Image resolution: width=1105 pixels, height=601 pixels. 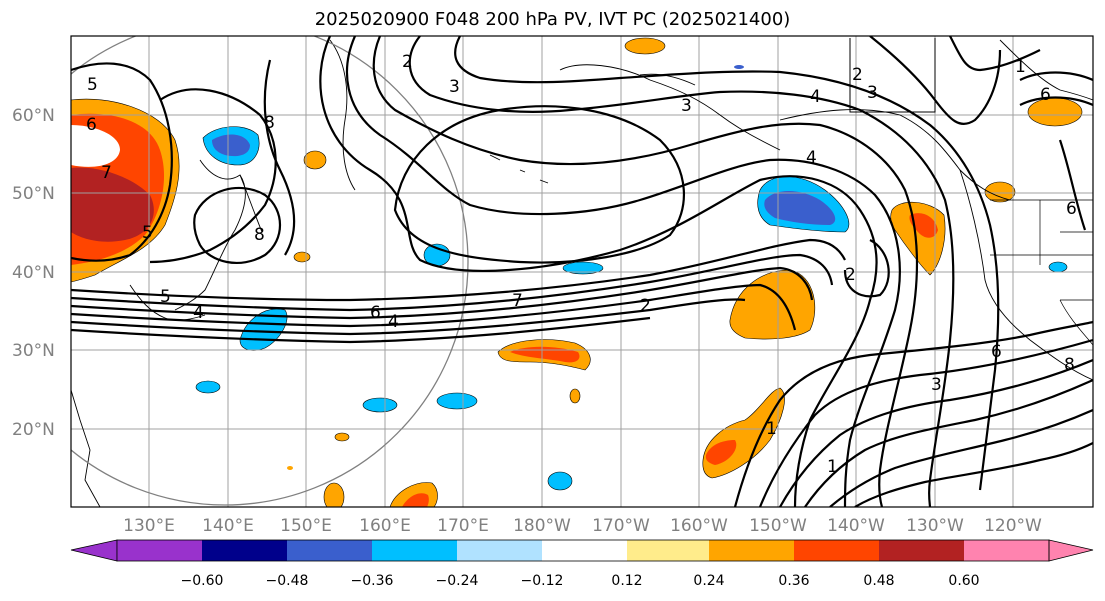 What do you see at coordinates (385, 526) in the screenshot?
I see `lon-label: 160°E` at bounding box center [385, 526].